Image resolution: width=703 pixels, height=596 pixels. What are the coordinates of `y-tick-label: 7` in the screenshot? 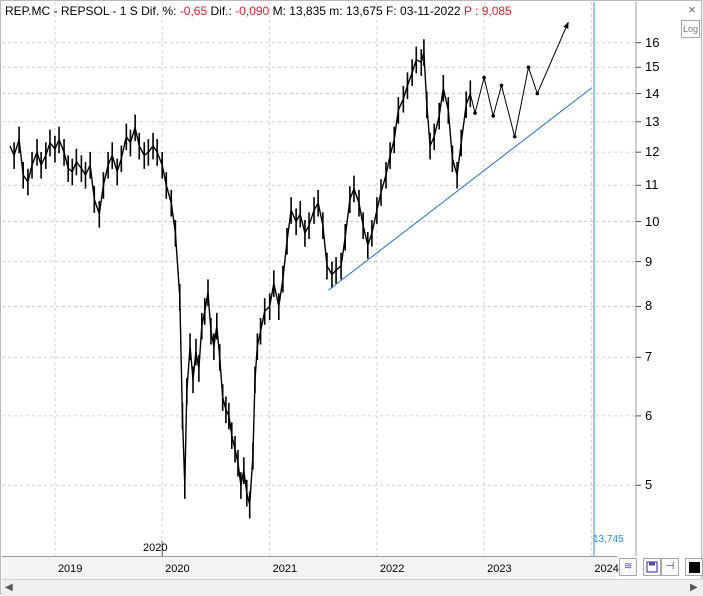 It's located at (649, 357).